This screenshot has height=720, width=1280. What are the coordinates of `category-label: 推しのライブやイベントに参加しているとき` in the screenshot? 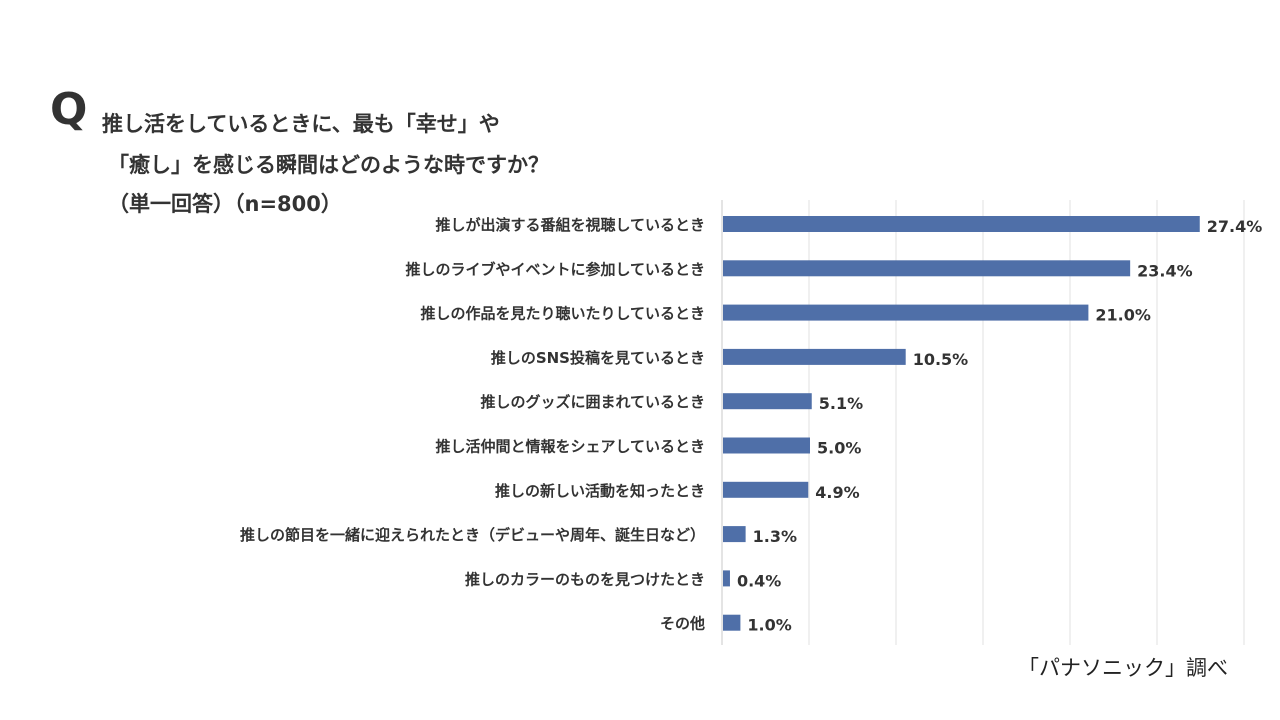 It's located at (555, 269).